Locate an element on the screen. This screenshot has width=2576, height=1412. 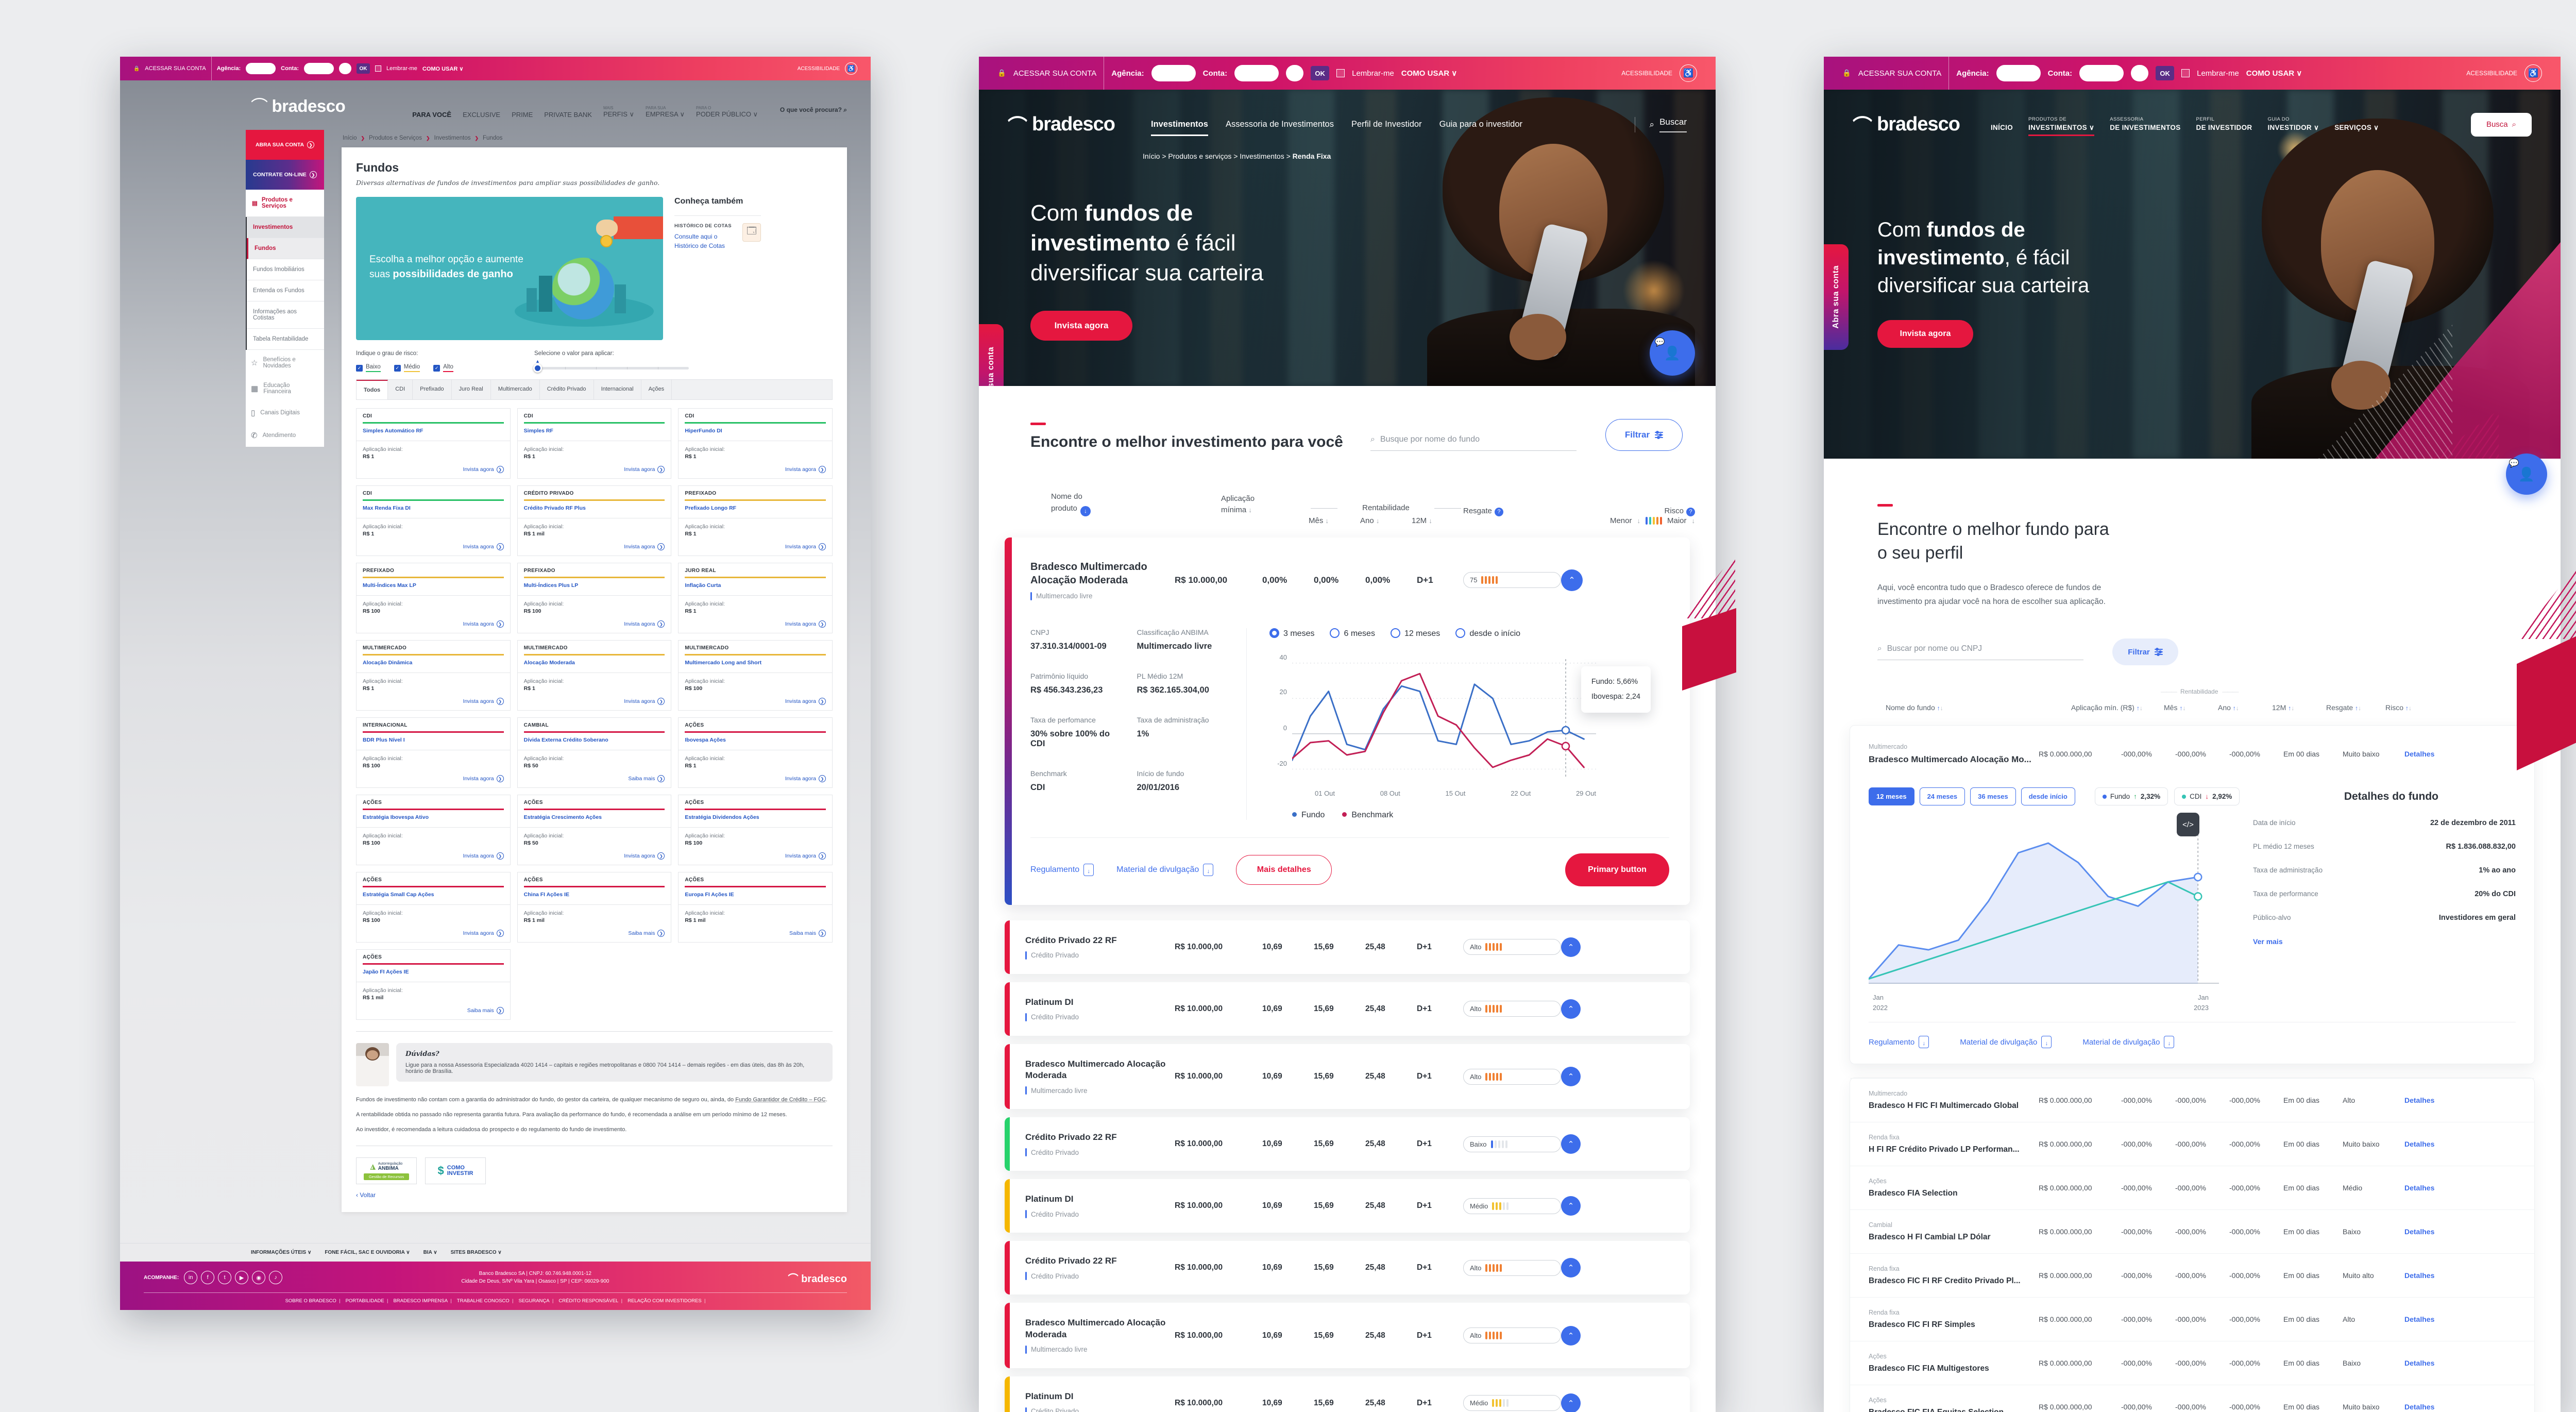
sidebar-item: Investimentos is located at coordinates (286, 227).